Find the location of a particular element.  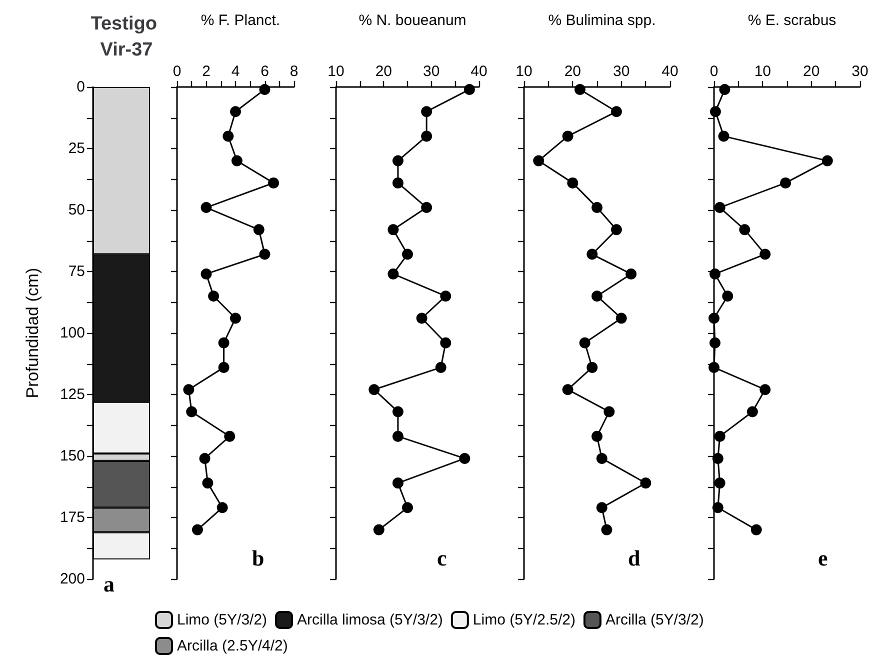

annotation: a is located at coordinates (109, 584).